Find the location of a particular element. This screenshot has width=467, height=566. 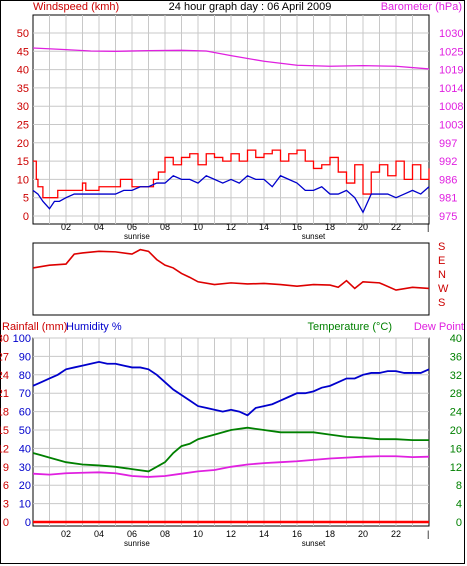

graph-title: 24 hour graph day : 06 April 2009 is located at coordinates (250, 7).